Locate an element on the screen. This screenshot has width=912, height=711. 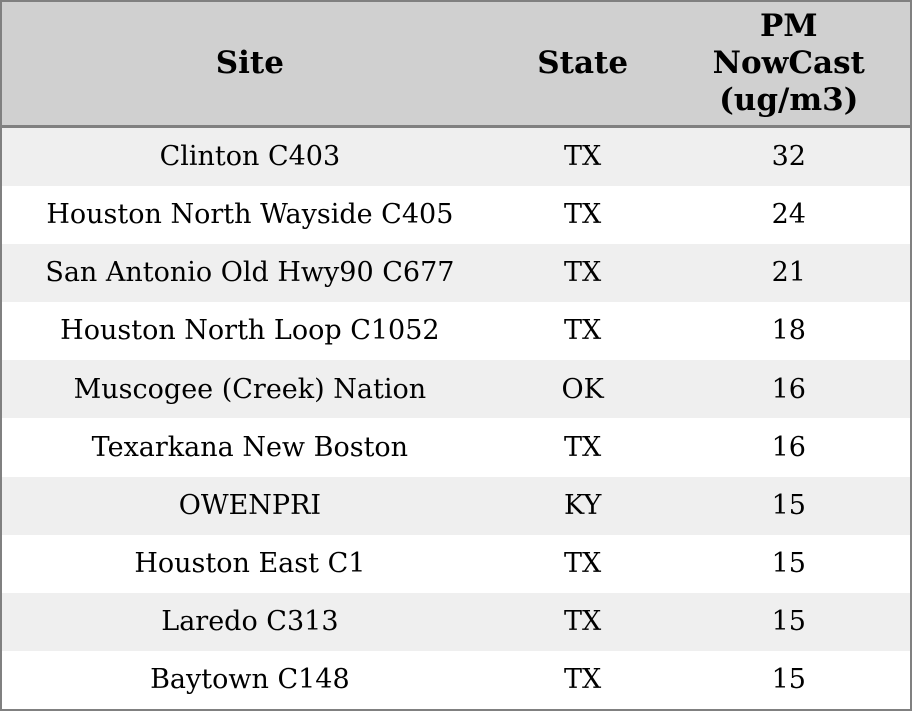
table-row: Baytown C148 TX 15 is located at coordinates (456, 680).